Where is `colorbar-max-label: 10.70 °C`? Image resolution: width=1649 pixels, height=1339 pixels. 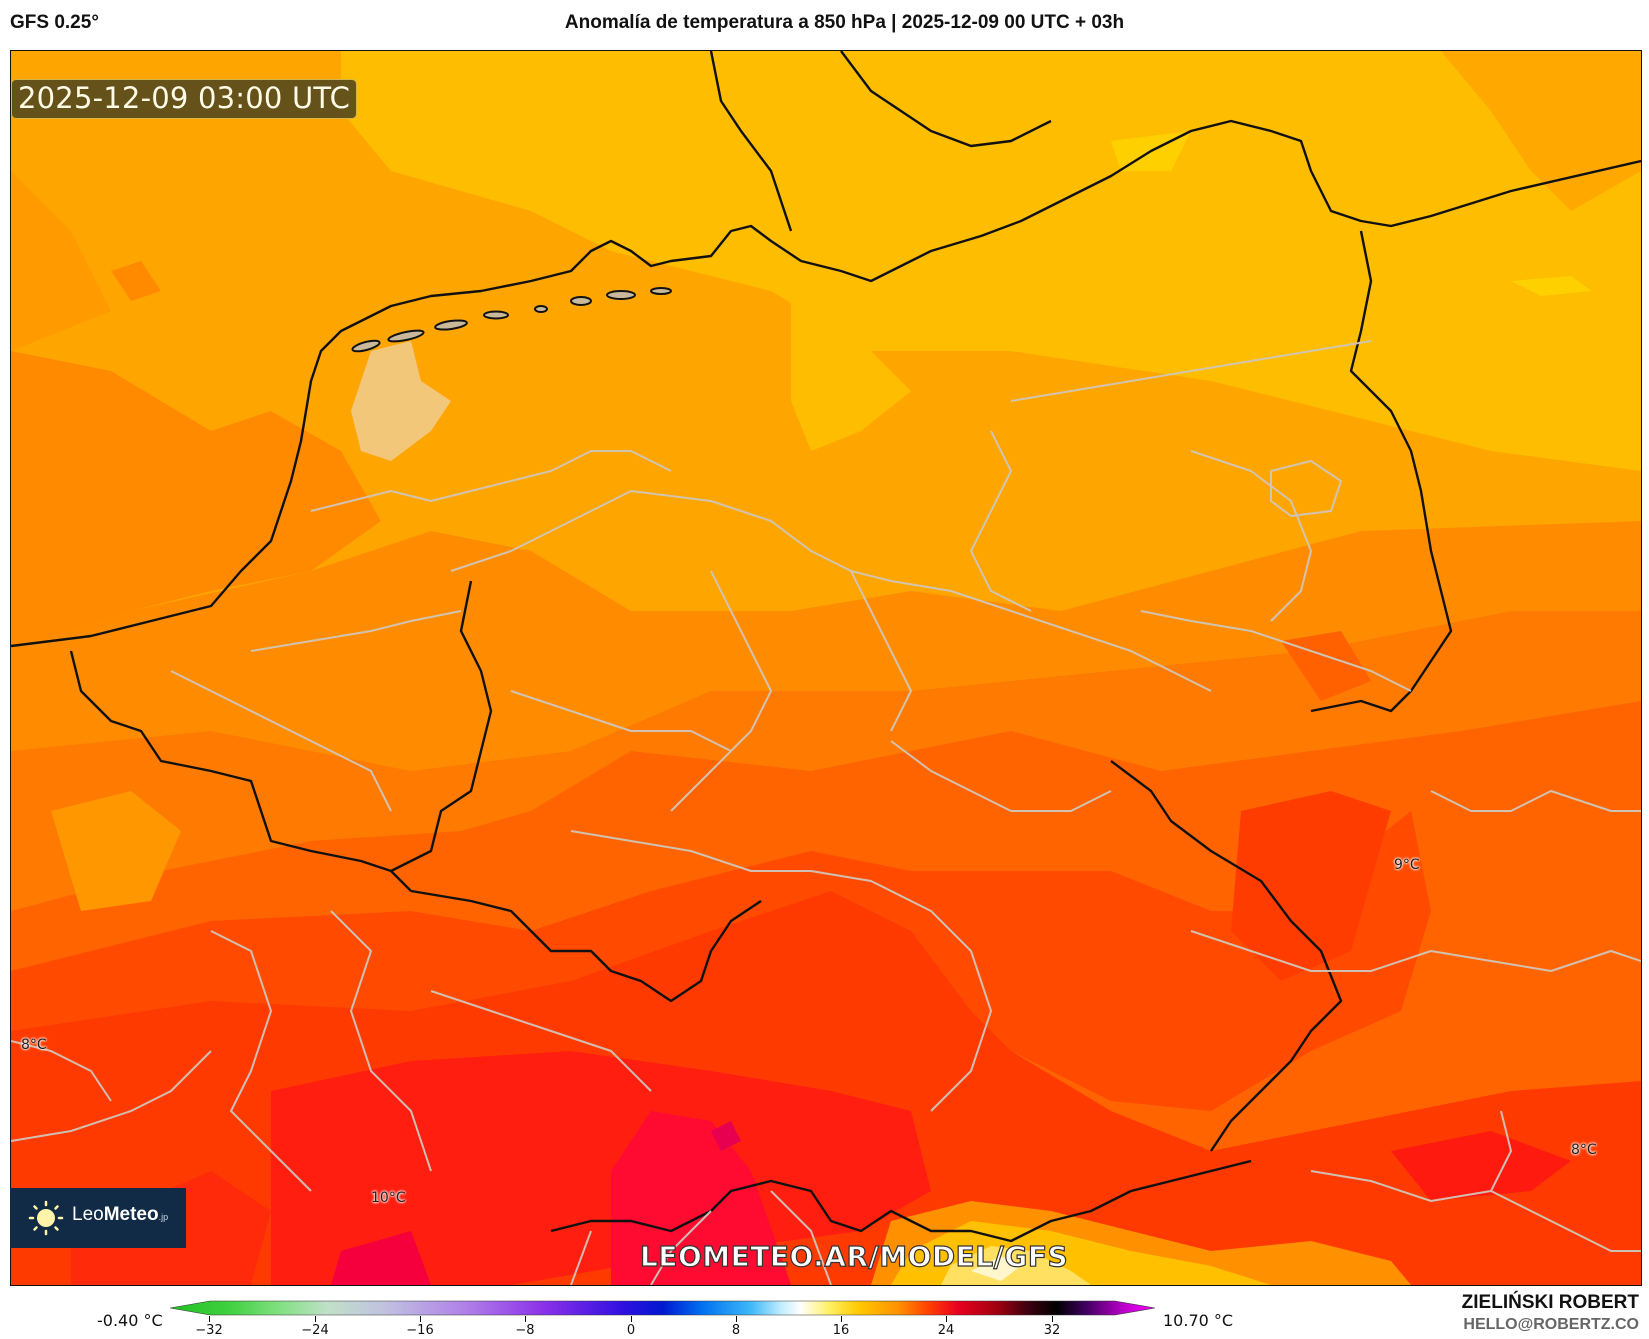 colorbar-max-label: 10.70 °C is located at coordinates (1198, 1320).